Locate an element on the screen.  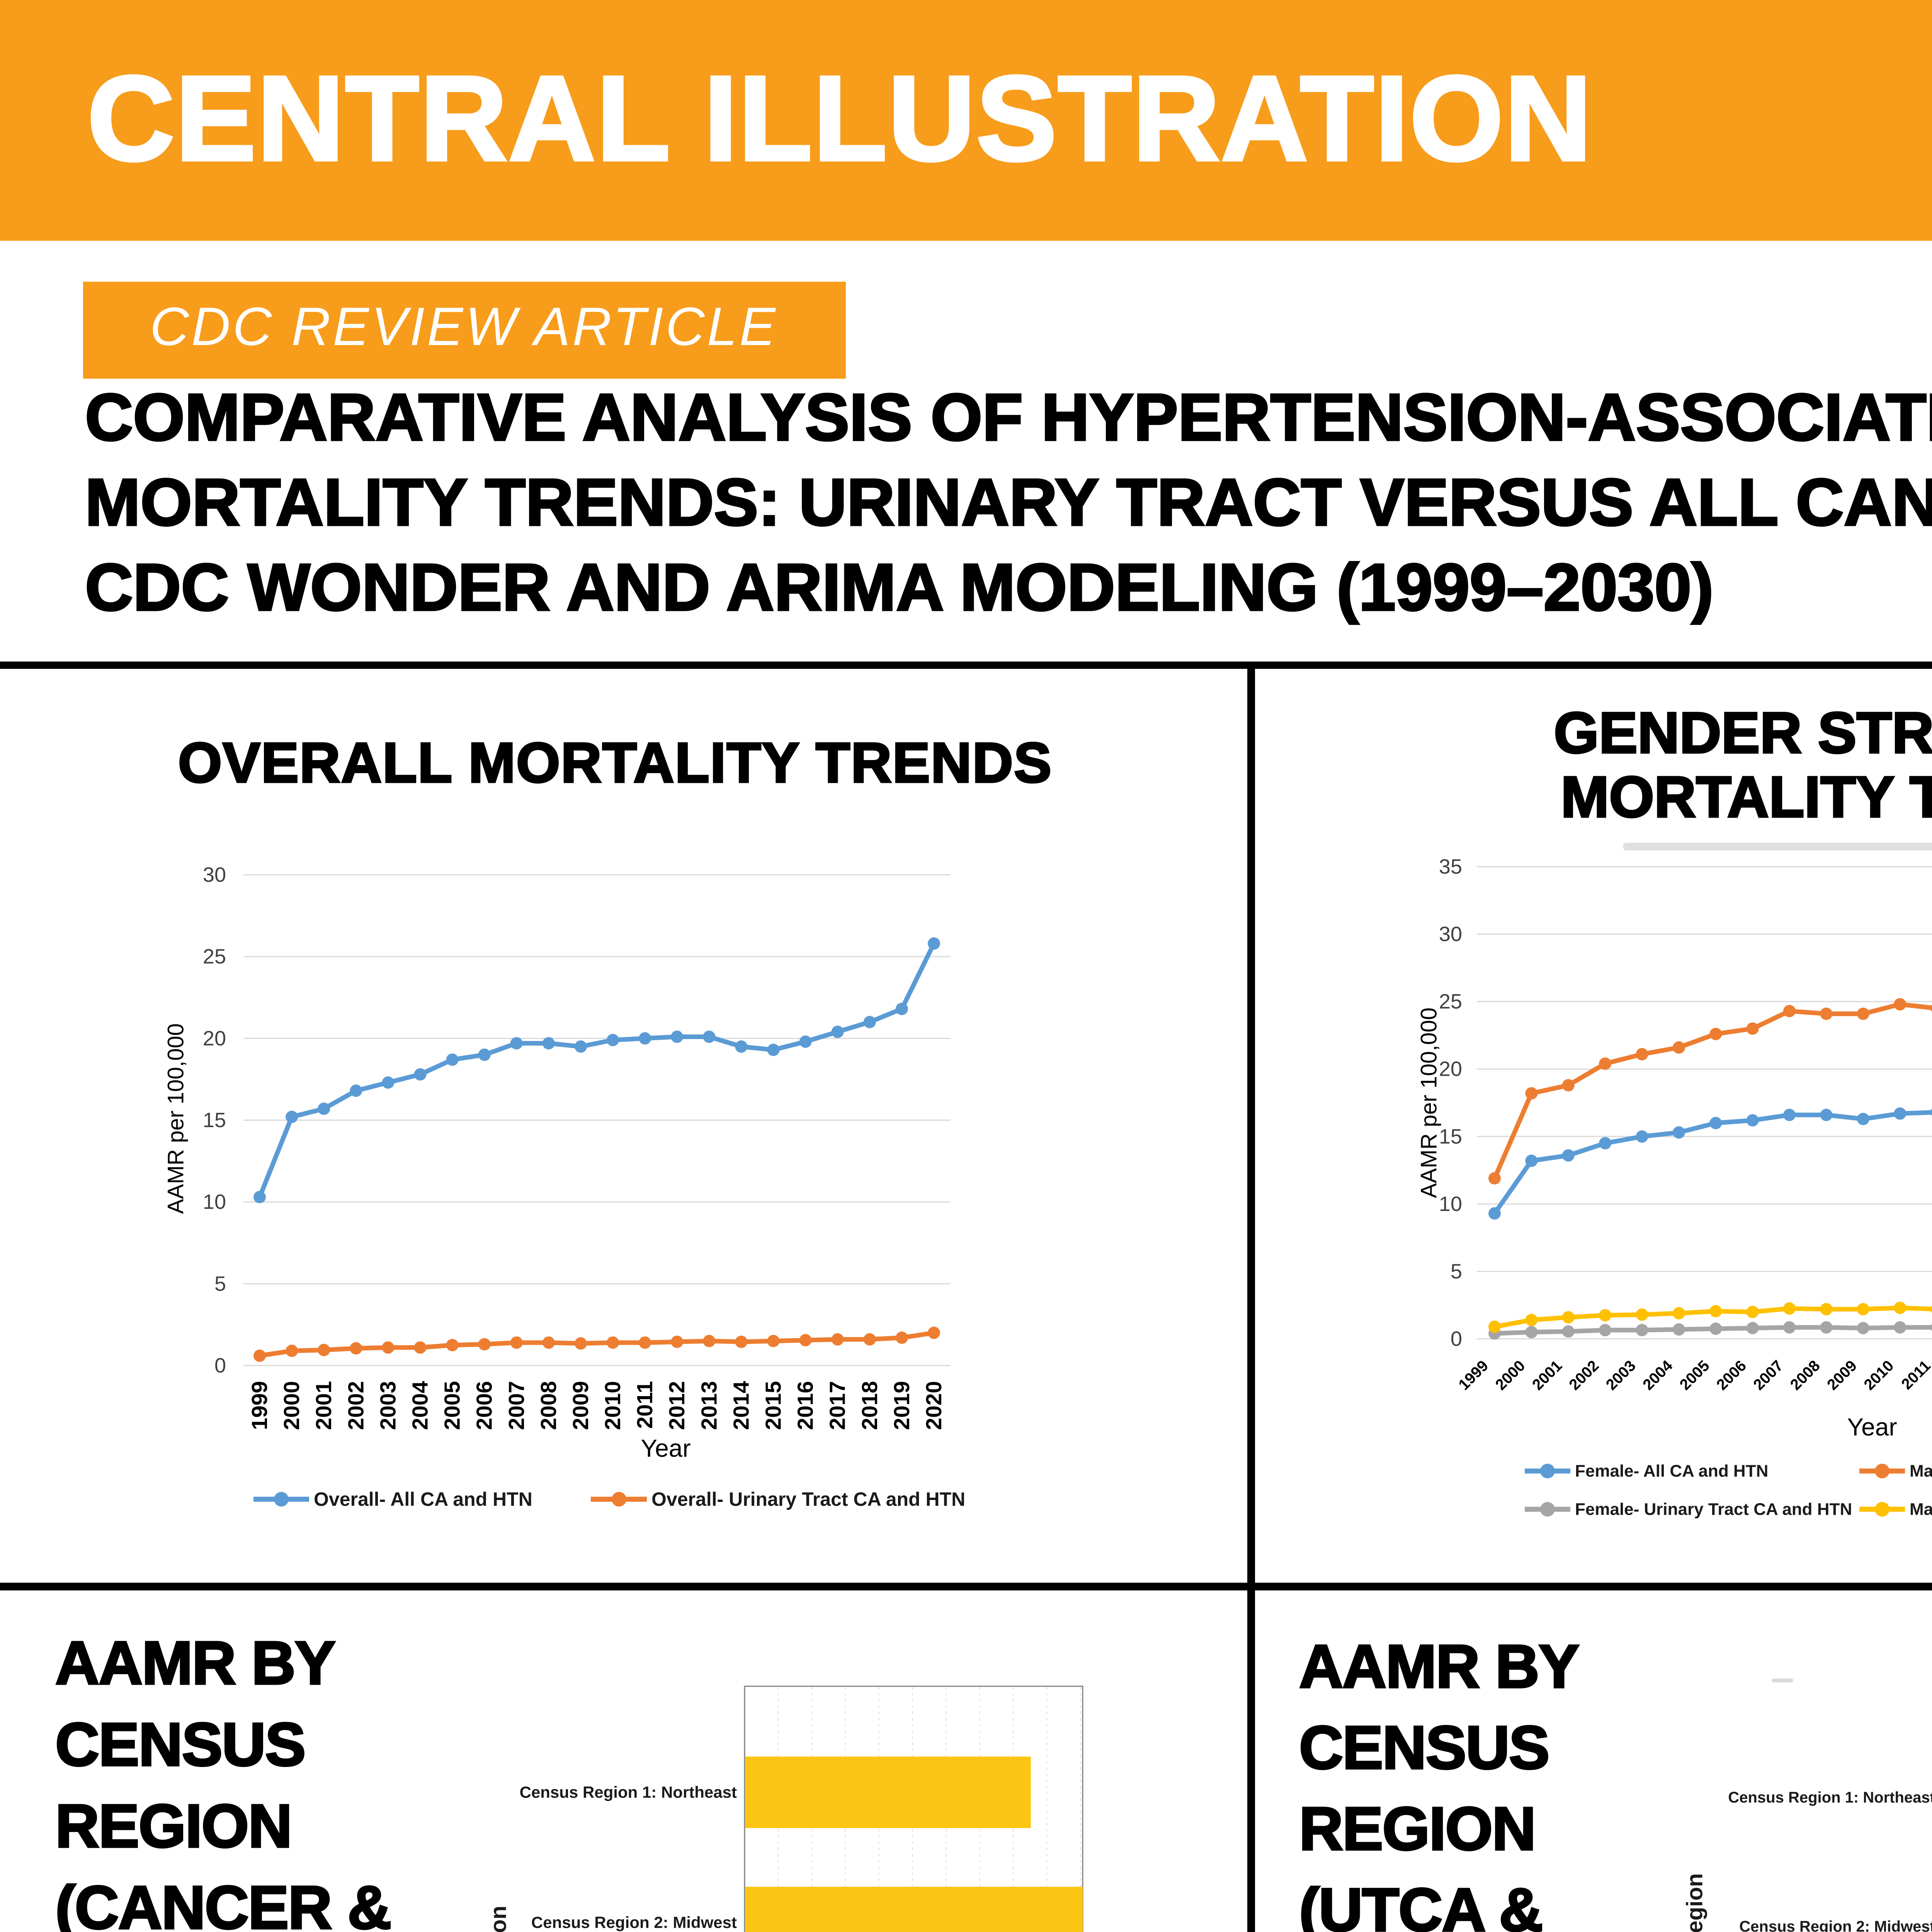
svg-text: MORTALITY TRENDS is located at coordinates (1746, 797).